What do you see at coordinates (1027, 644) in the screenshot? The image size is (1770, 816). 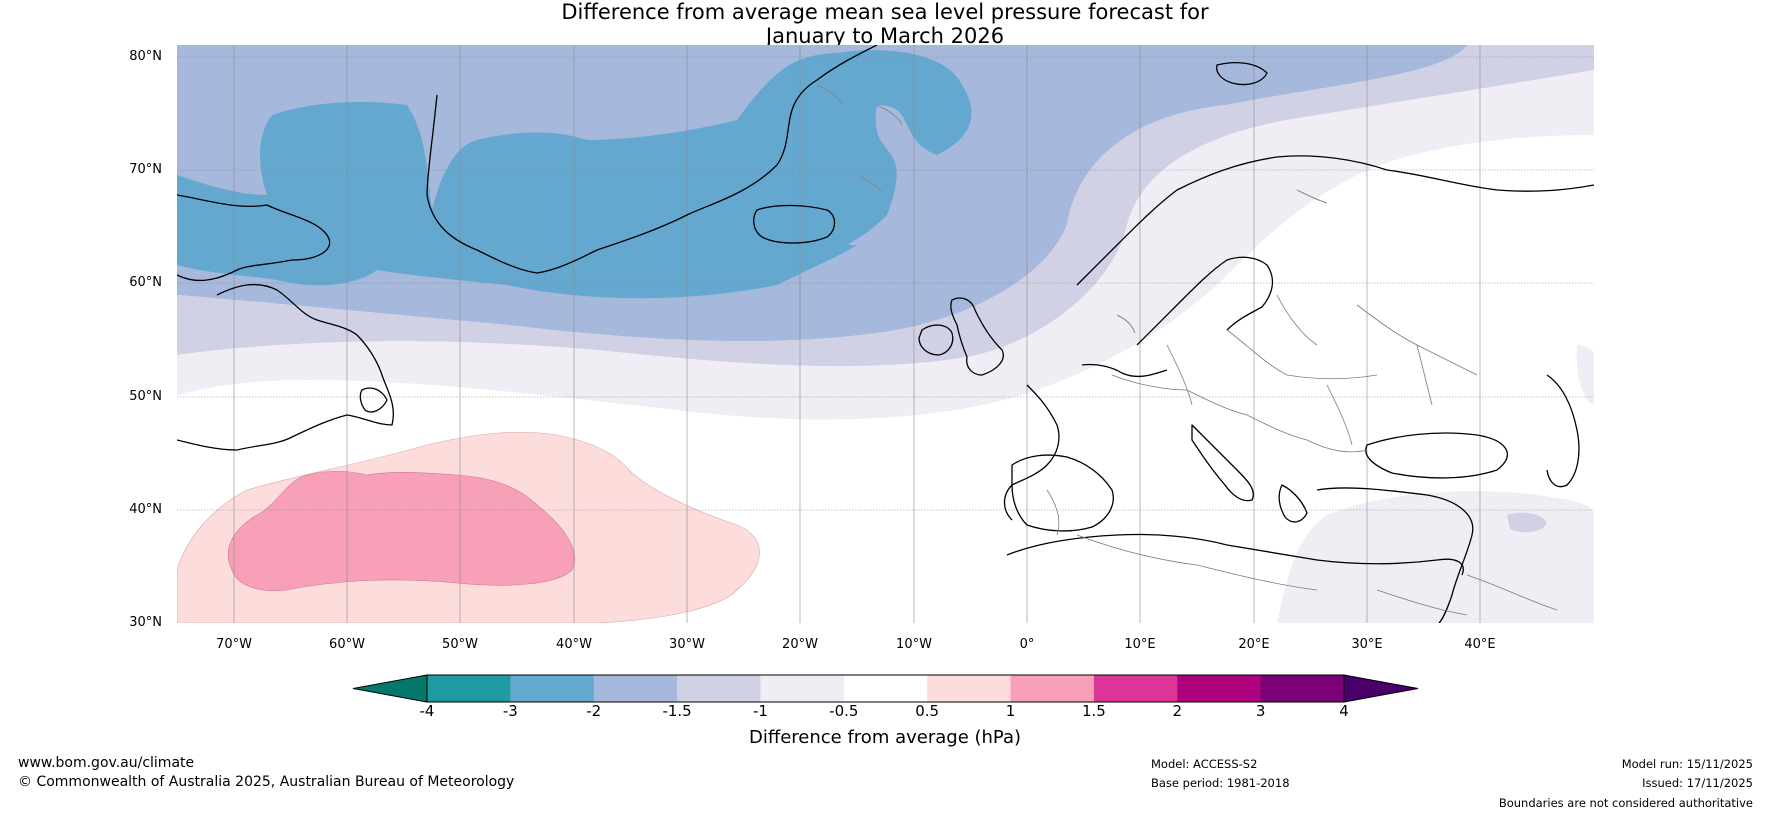 I see `lon-label-0: 0°` at bounding box center [1027, 644].